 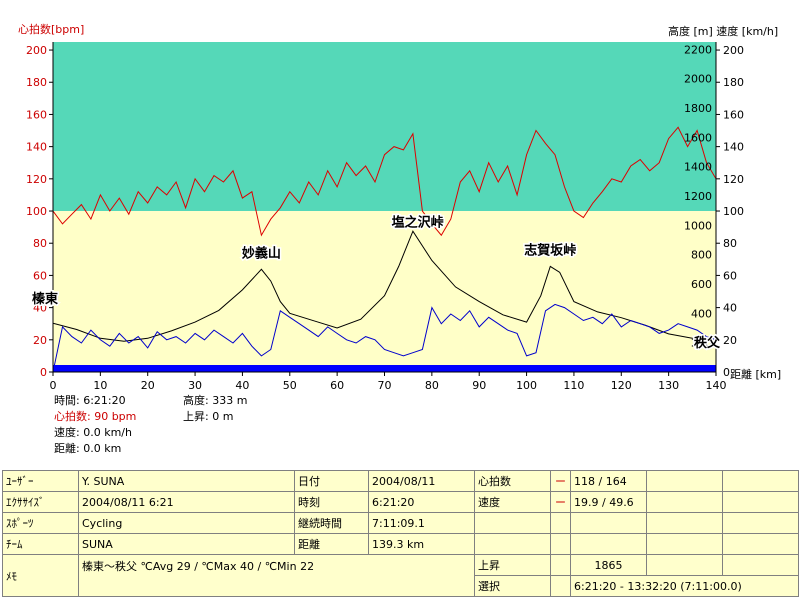 What do you see at coordinates (730, 308) in the screenshot?
I see `speed-tick-label: 40` at bounding box center [730, 308].